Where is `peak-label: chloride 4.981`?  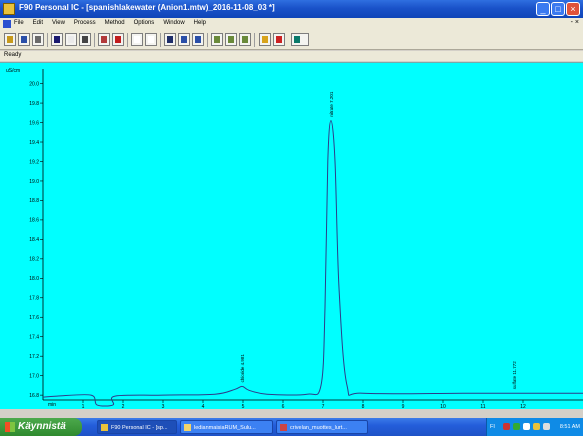
peak-label: chloride 4.981 is located at coordinates (242, 368).